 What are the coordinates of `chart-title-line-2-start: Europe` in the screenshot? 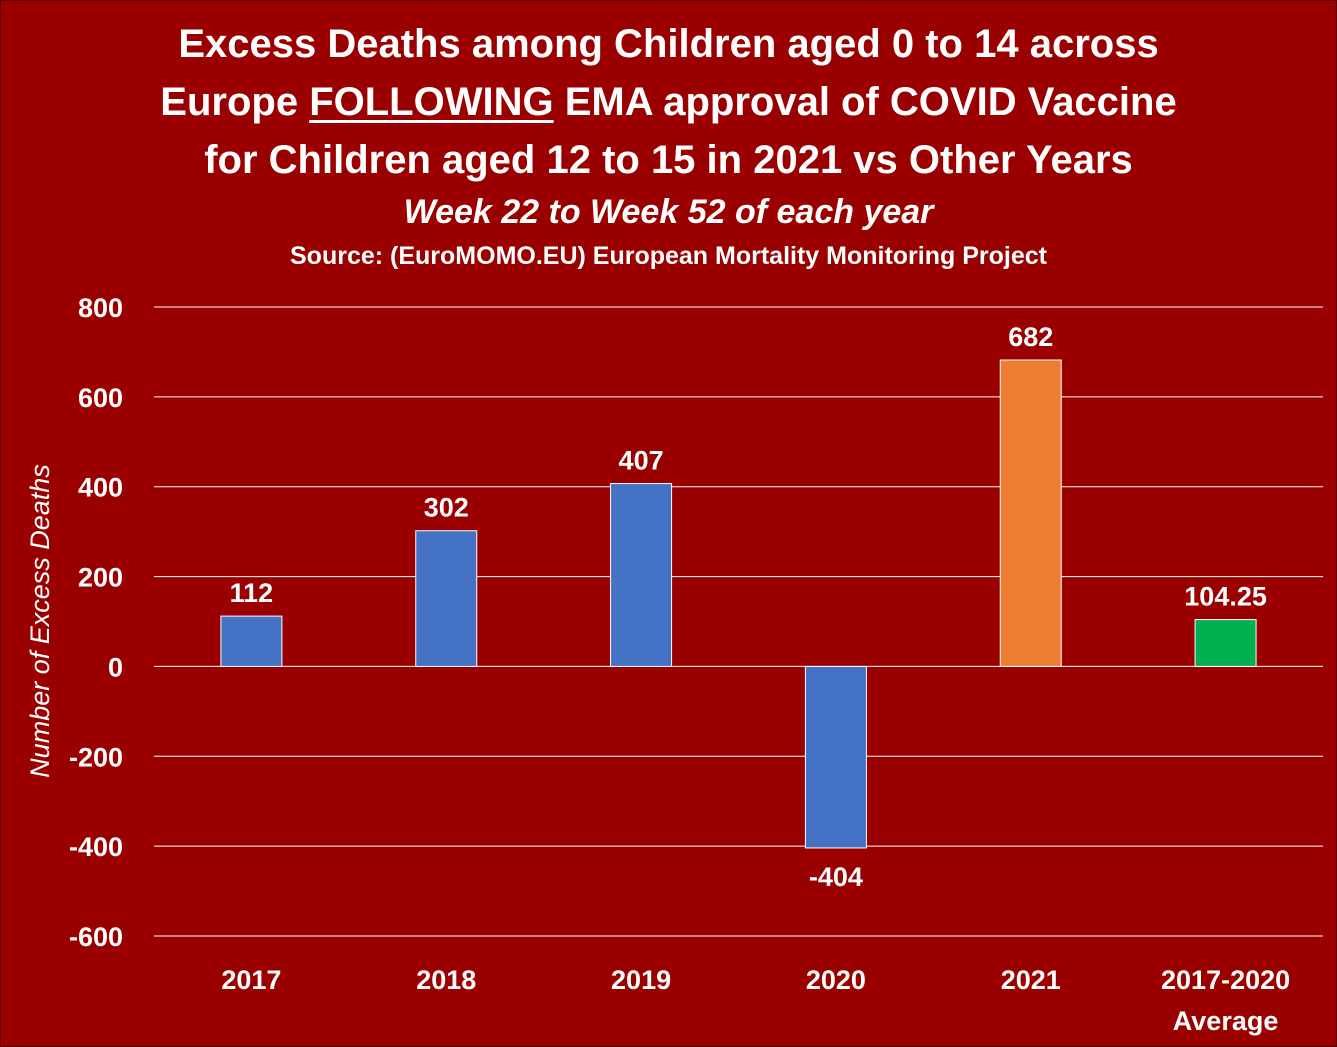 It's located at (235, 102).